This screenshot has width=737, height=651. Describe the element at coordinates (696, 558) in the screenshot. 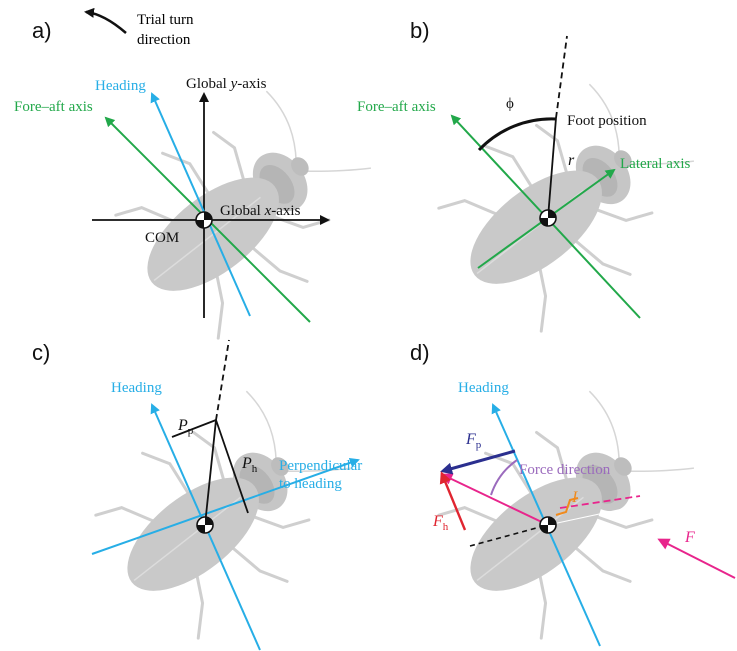

I see `force-vector` at that location.